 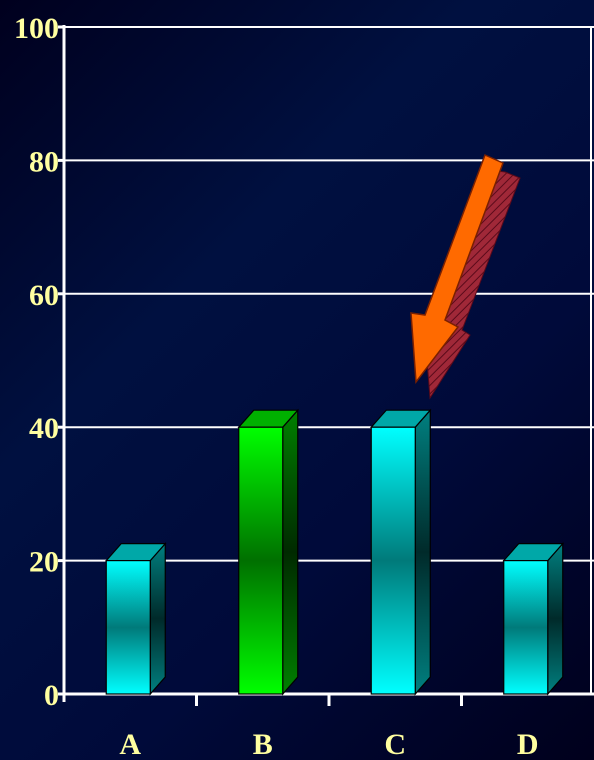 I want to click on bar-front-C, so click(x=393, y=560).